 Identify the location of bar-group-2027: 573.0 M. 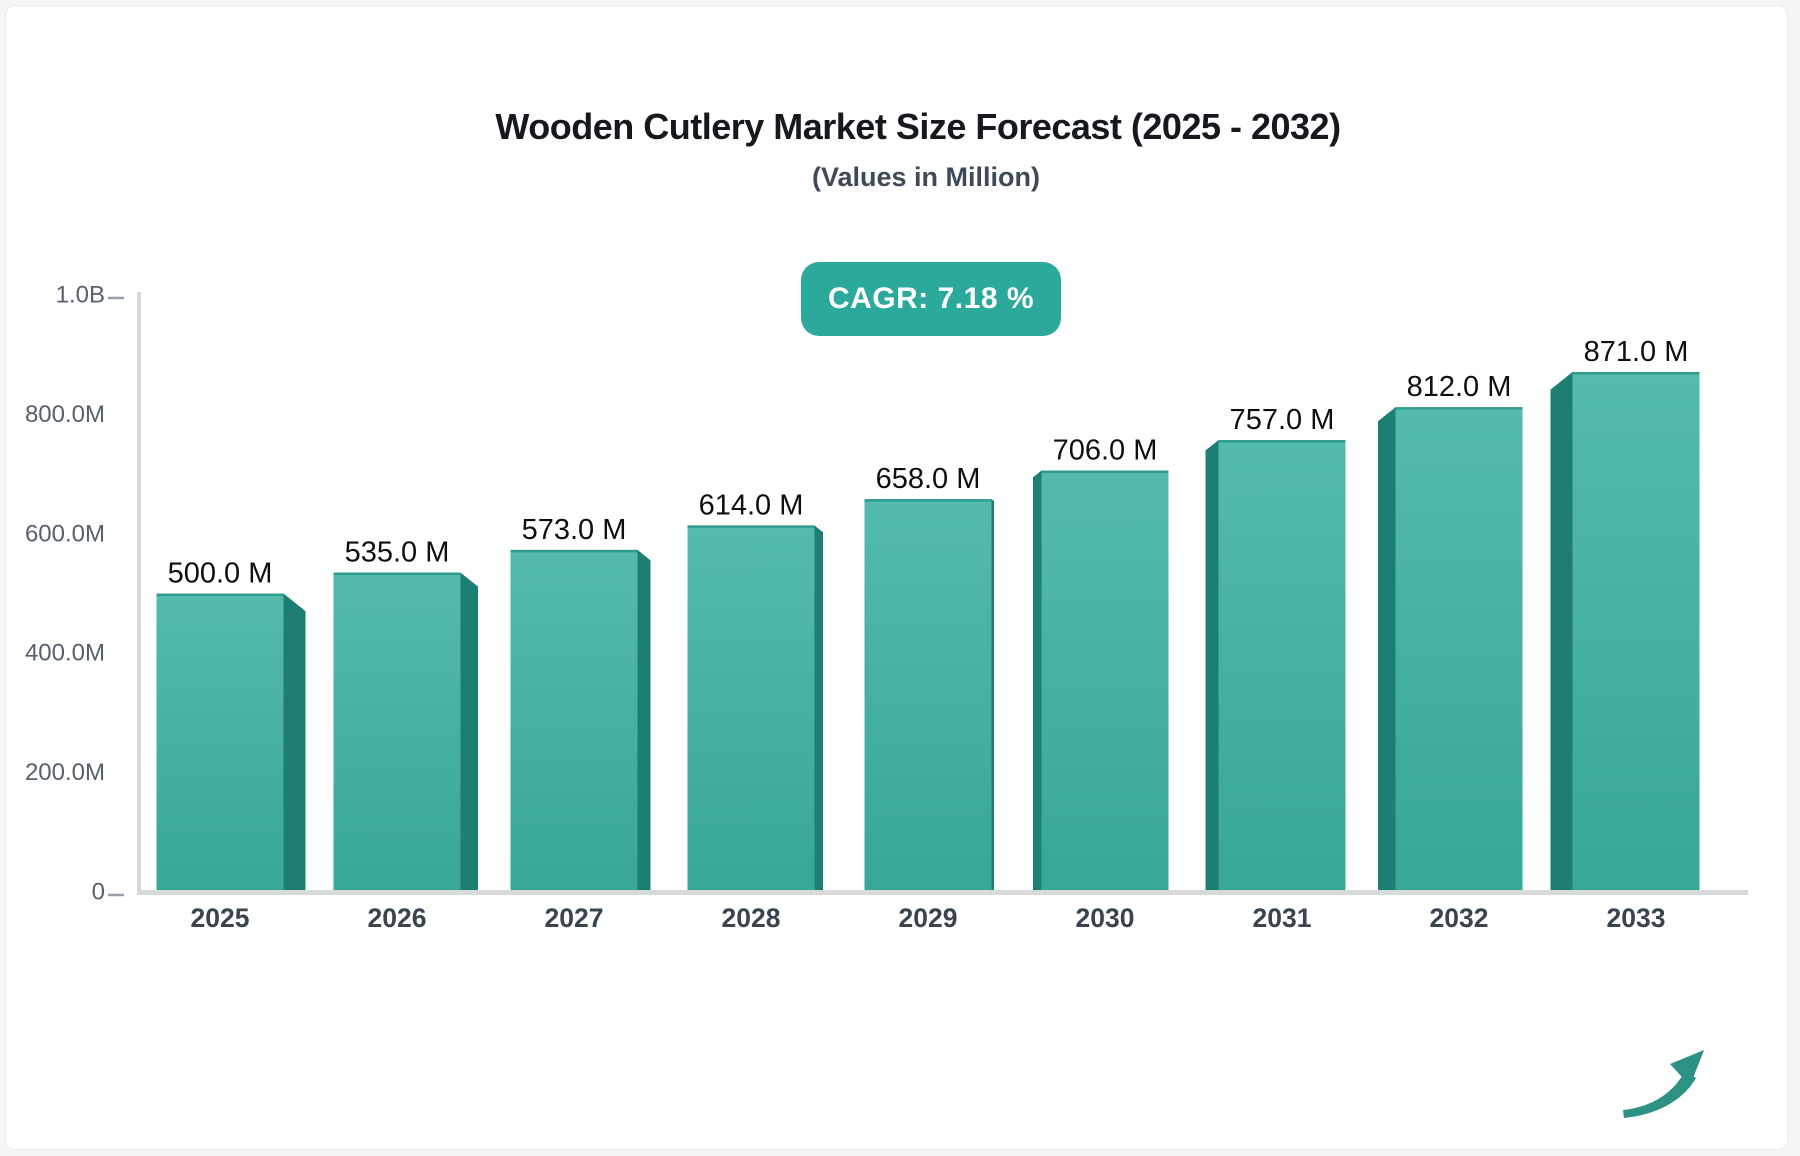
(580, 703).